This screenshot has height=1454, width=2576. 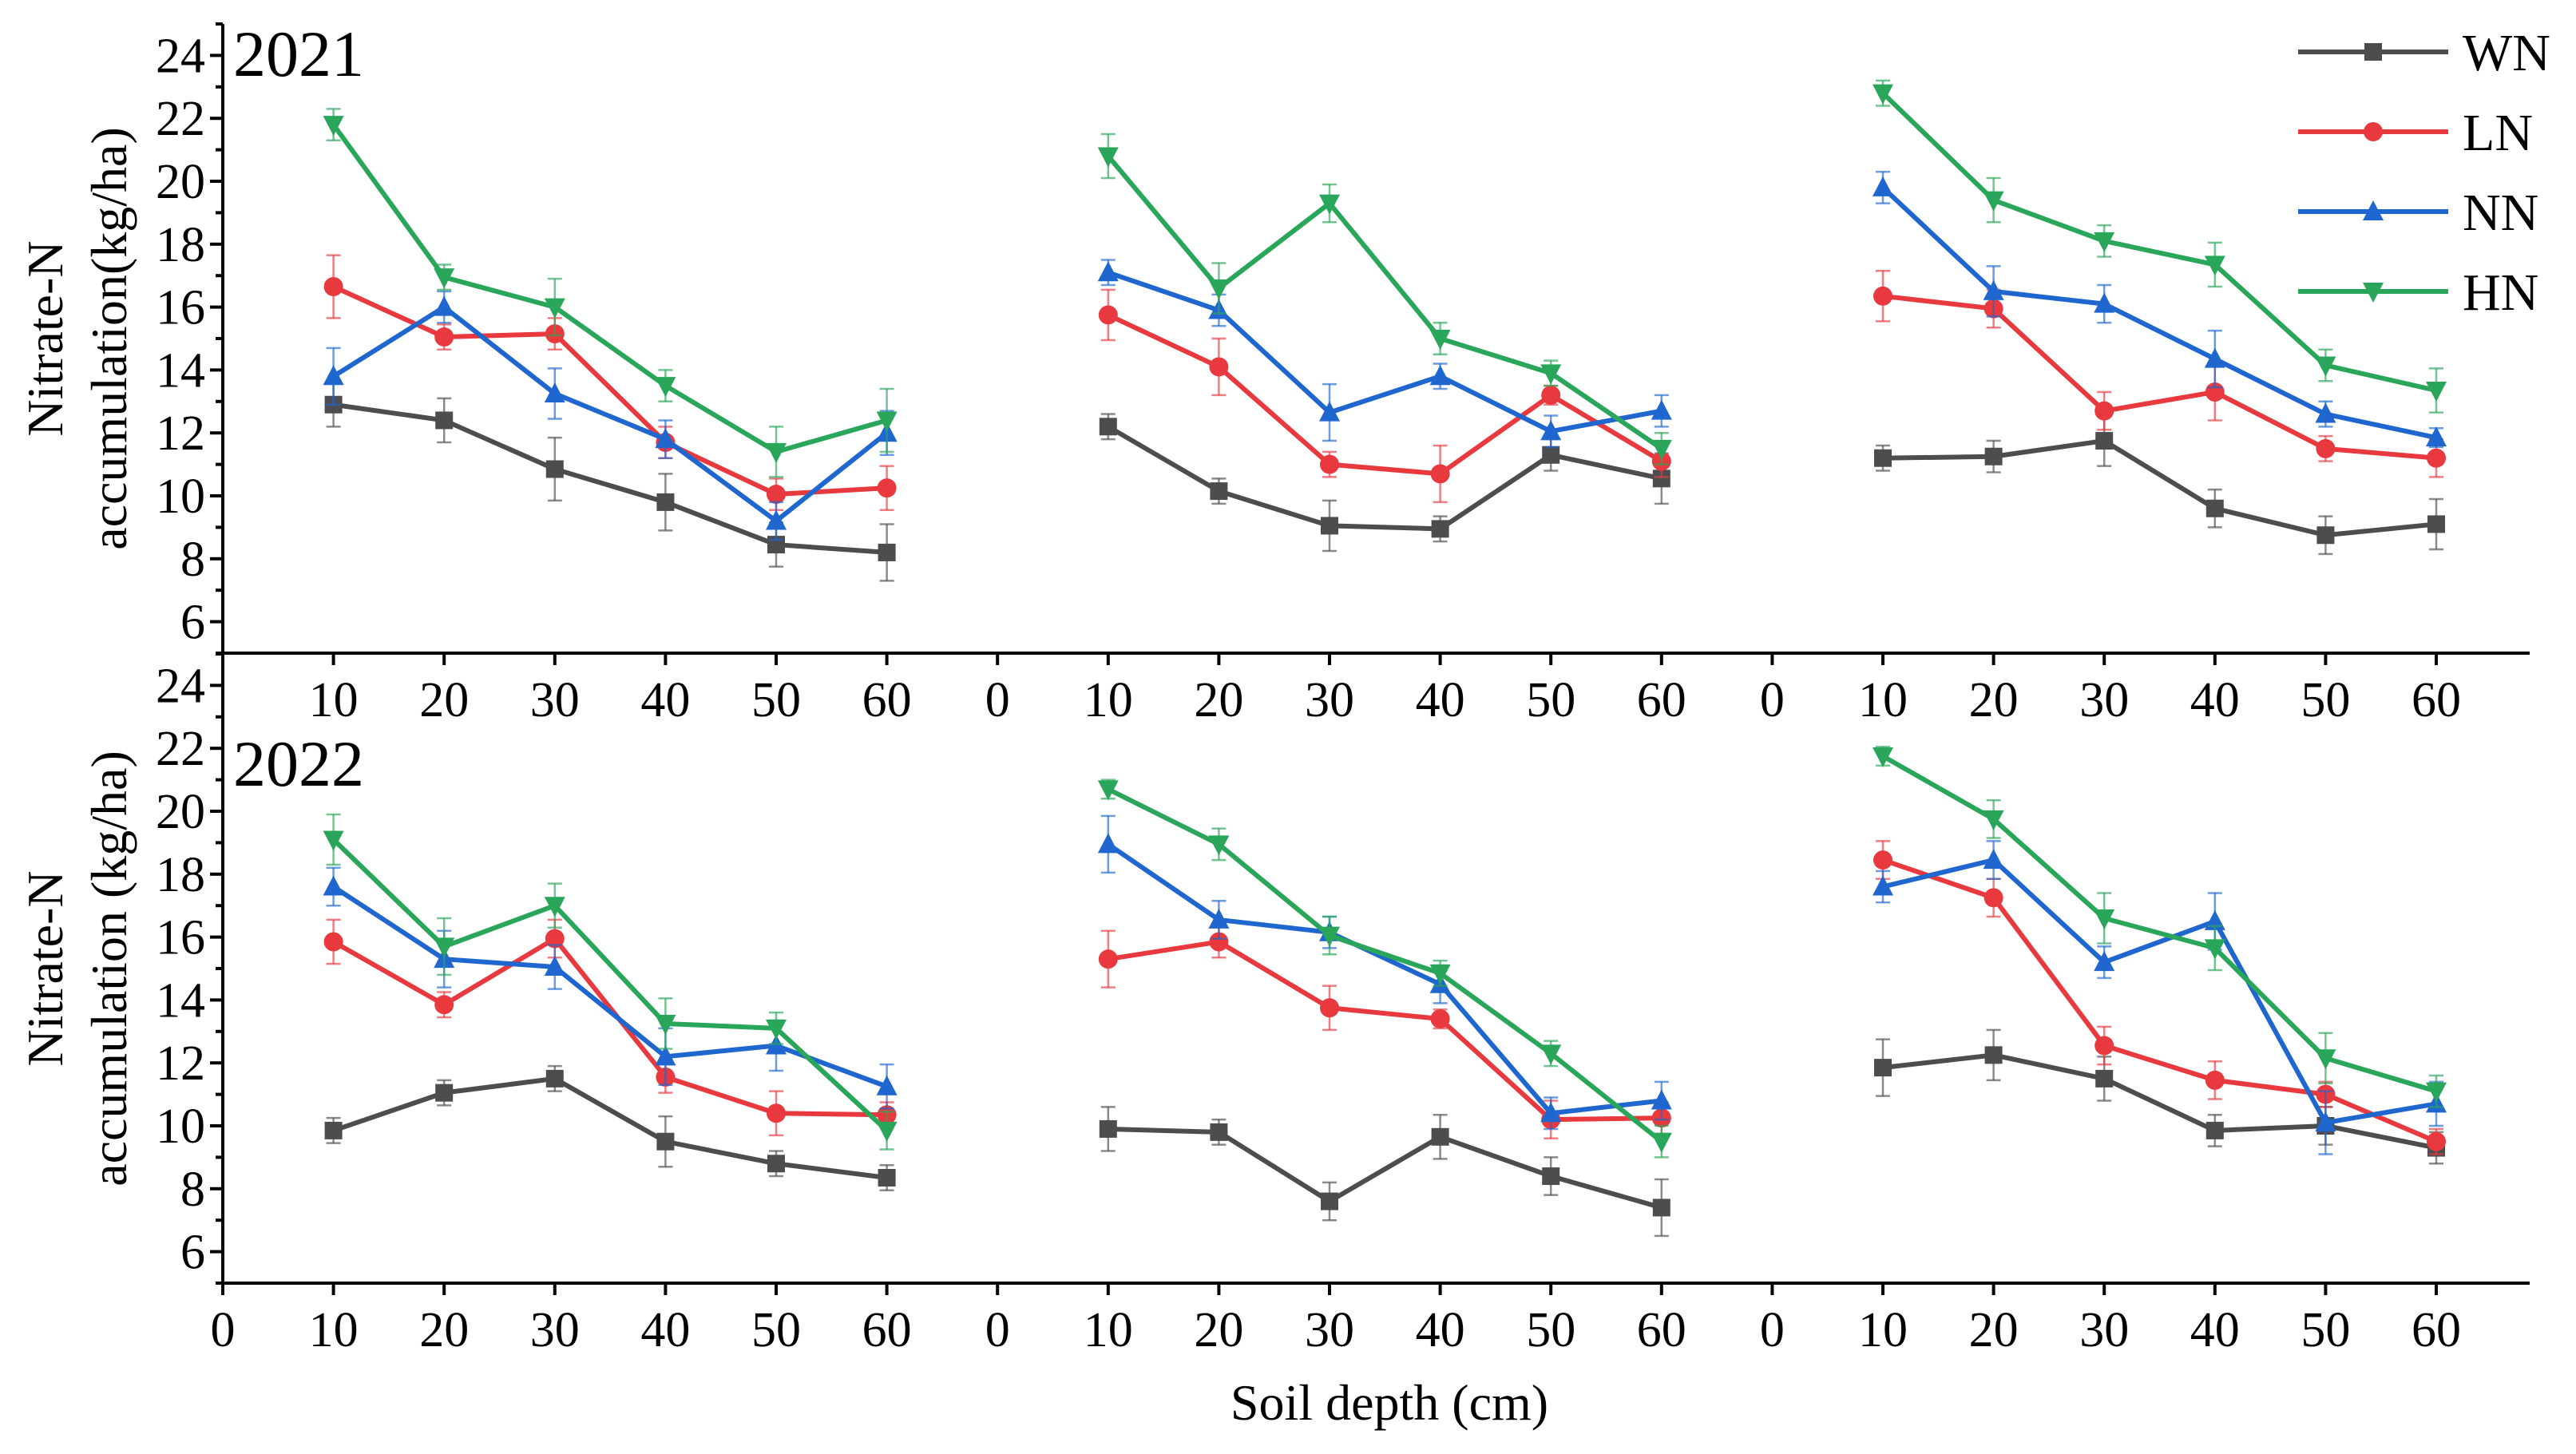 I want to click on legend-label: LN, so click(x=2498, y=133).